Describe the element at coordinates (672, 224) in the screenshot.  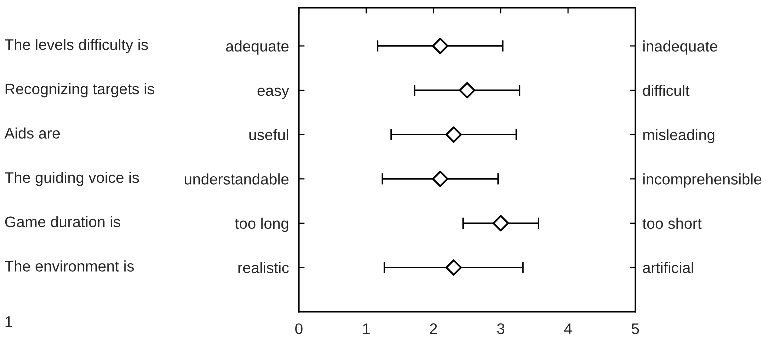
I see `y2-tick-label: too short` at that location.